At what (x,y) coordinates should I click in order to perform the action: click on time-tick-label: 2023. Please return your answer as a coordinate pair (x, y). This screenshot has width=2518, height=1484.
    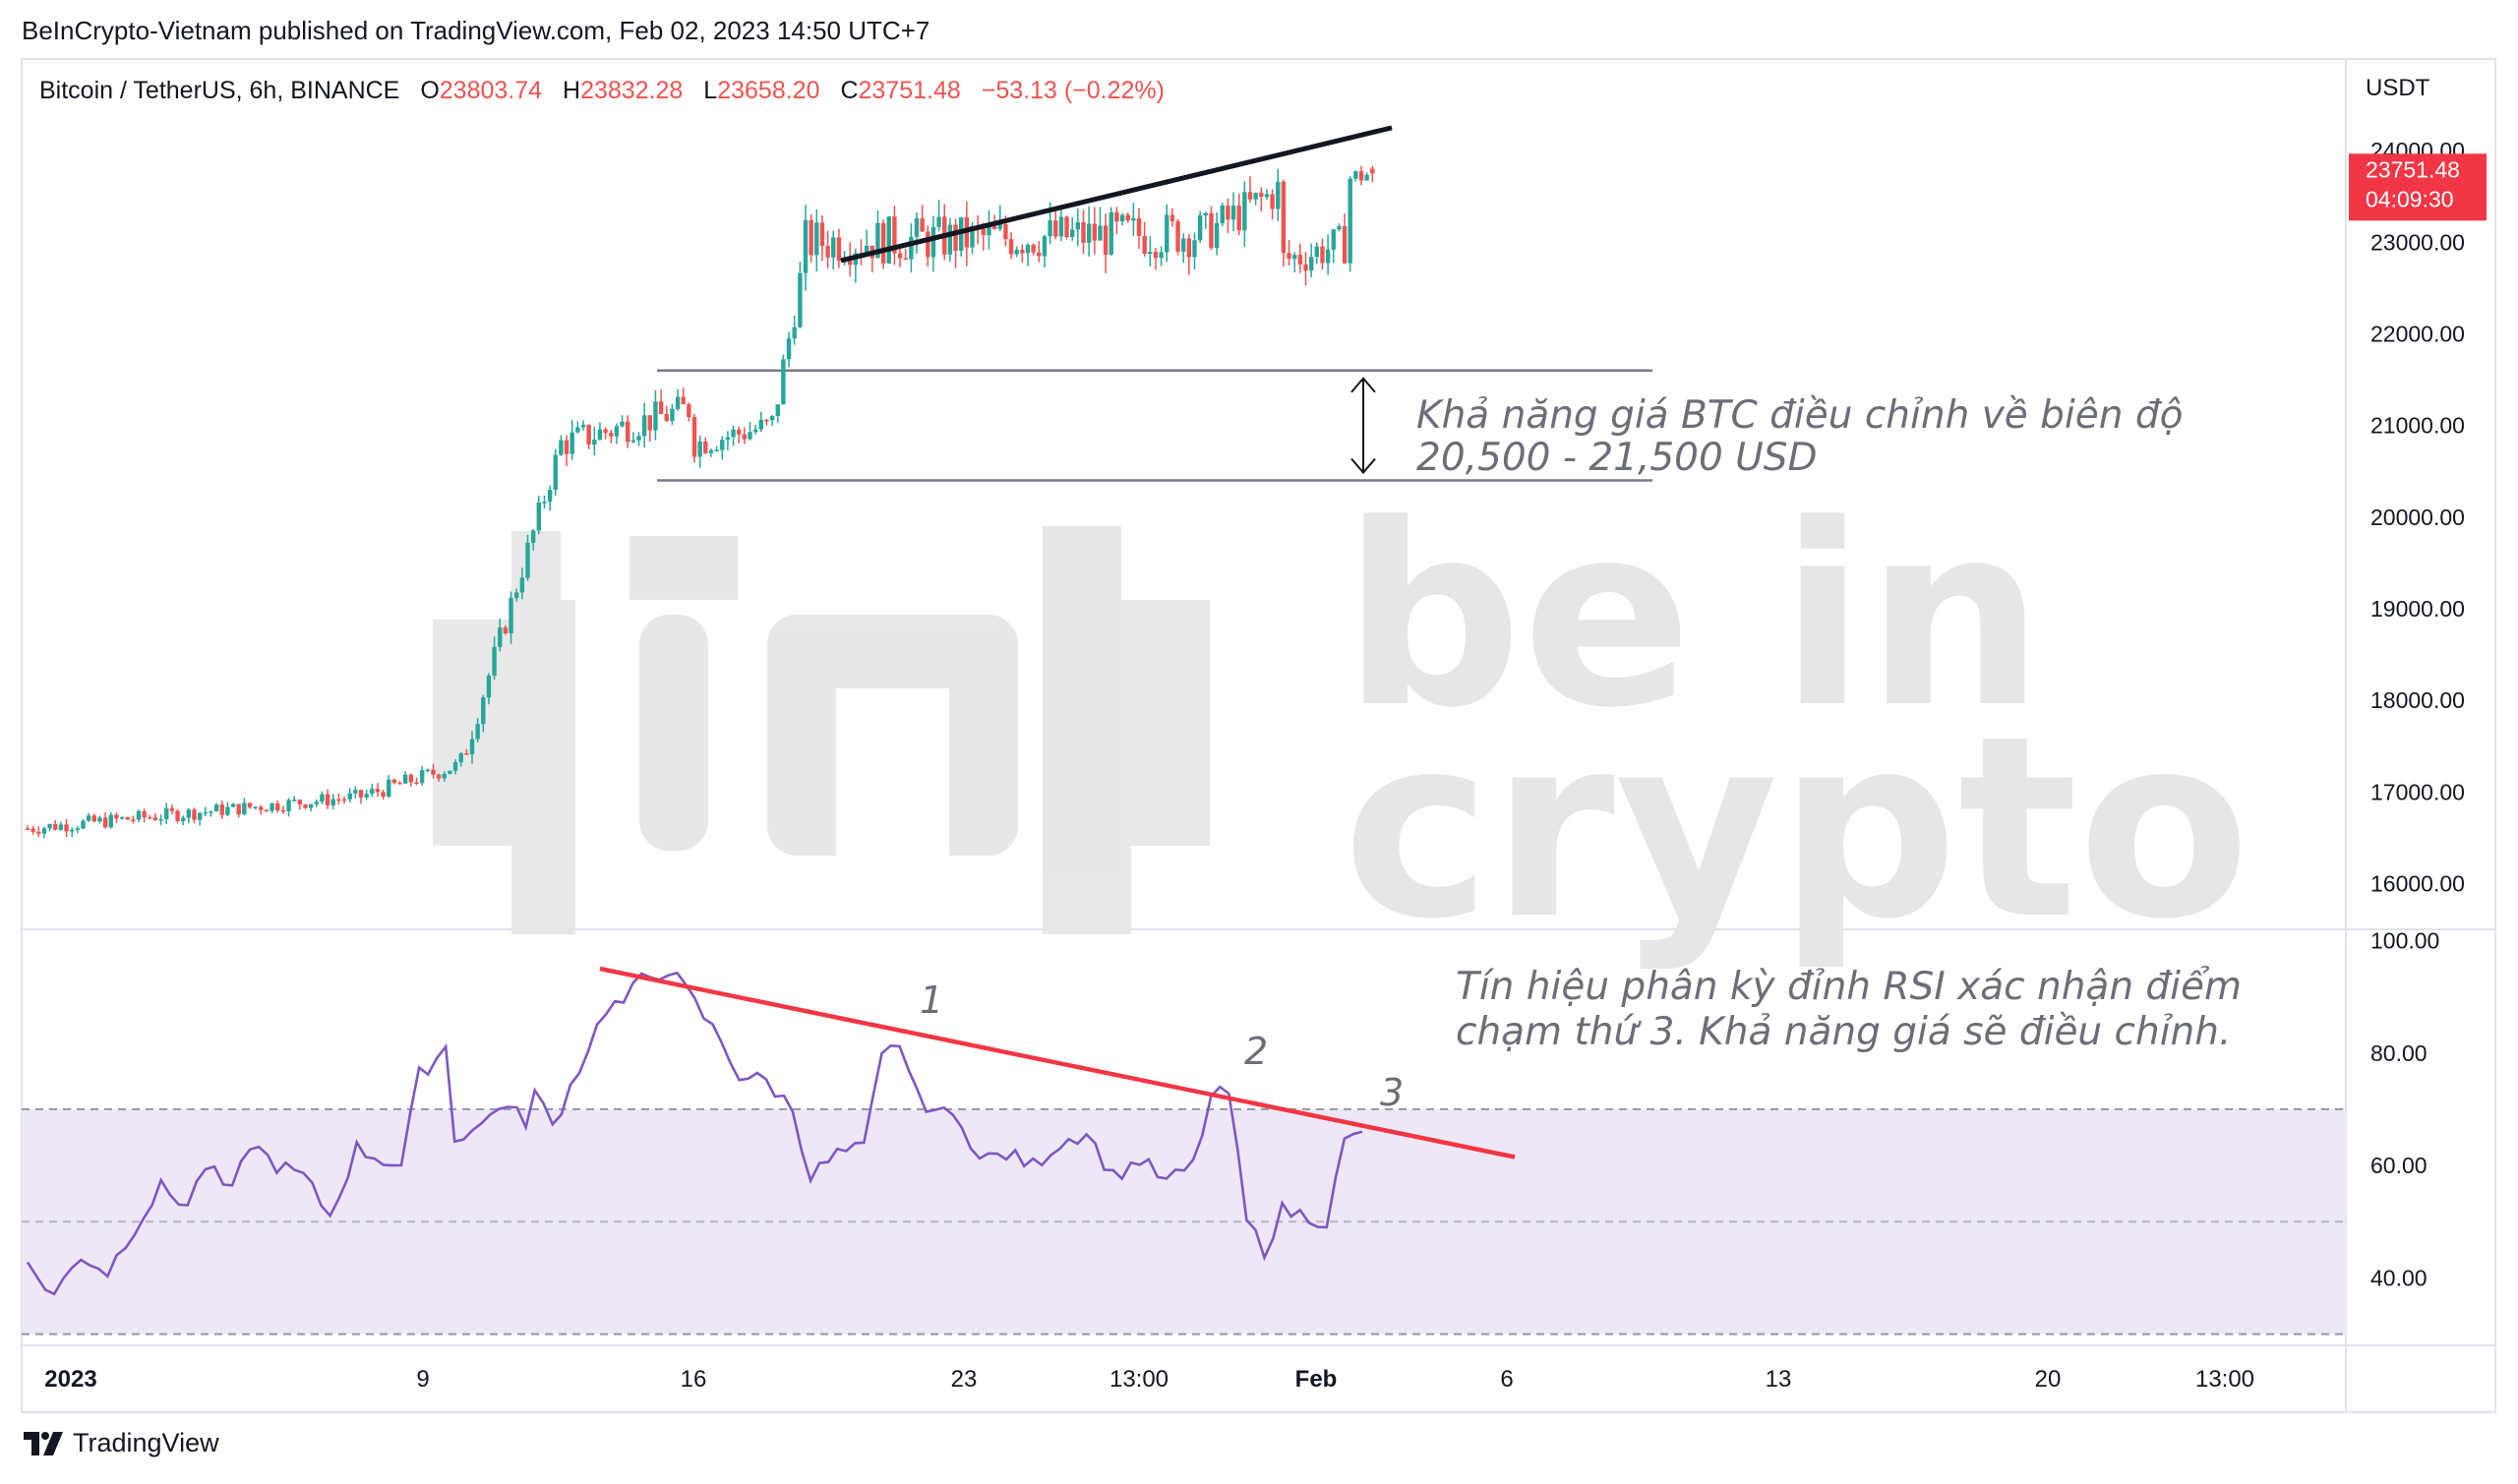
    Looking at the image, I should click on (70, 1380).